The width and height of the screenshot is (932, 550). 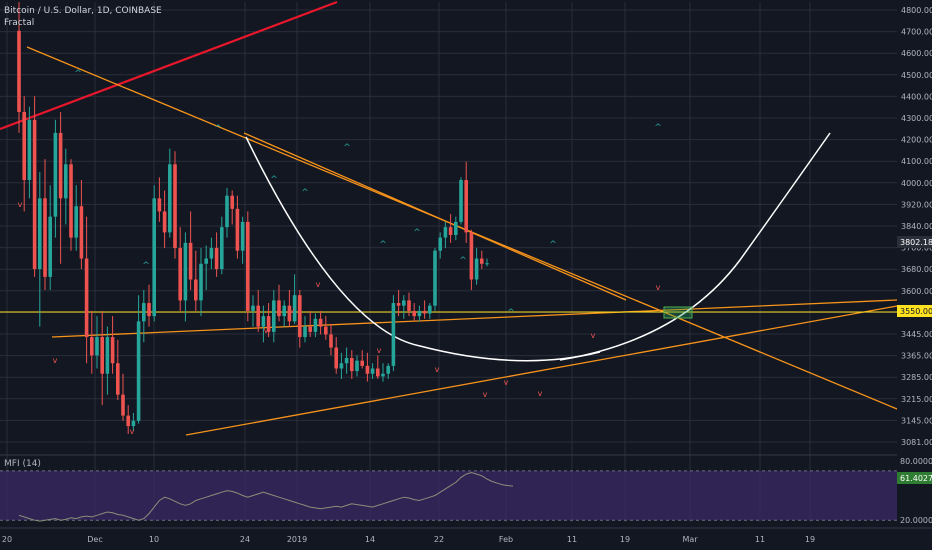 I want to click on price-tick-label: 3920.00, so click(x=916, y=204).